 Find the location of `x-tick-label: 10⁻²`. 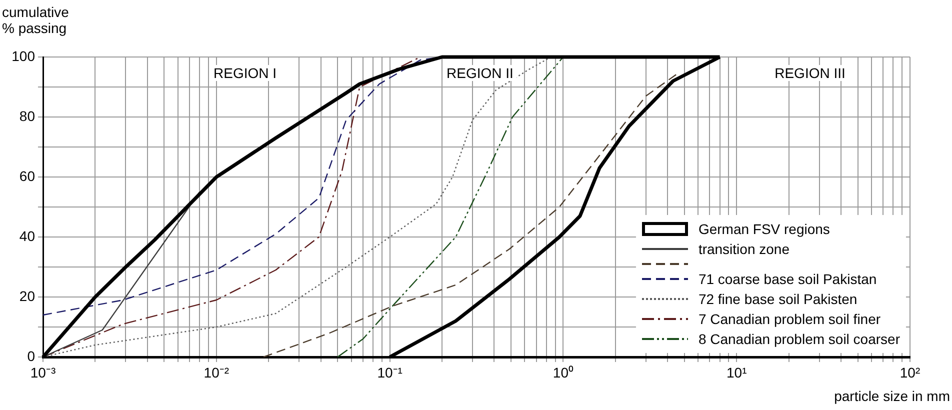

x-tick-label: 10⁻² is located at coordinates (217, 372).